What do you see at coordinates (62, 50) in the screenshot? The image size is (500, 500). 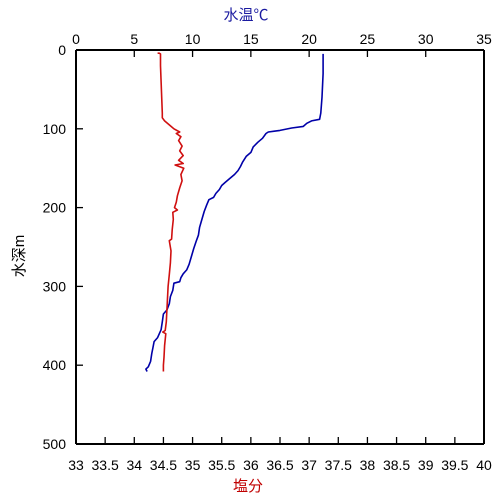 I see `left-tick-label: 0` at bounding box center [62, 50].